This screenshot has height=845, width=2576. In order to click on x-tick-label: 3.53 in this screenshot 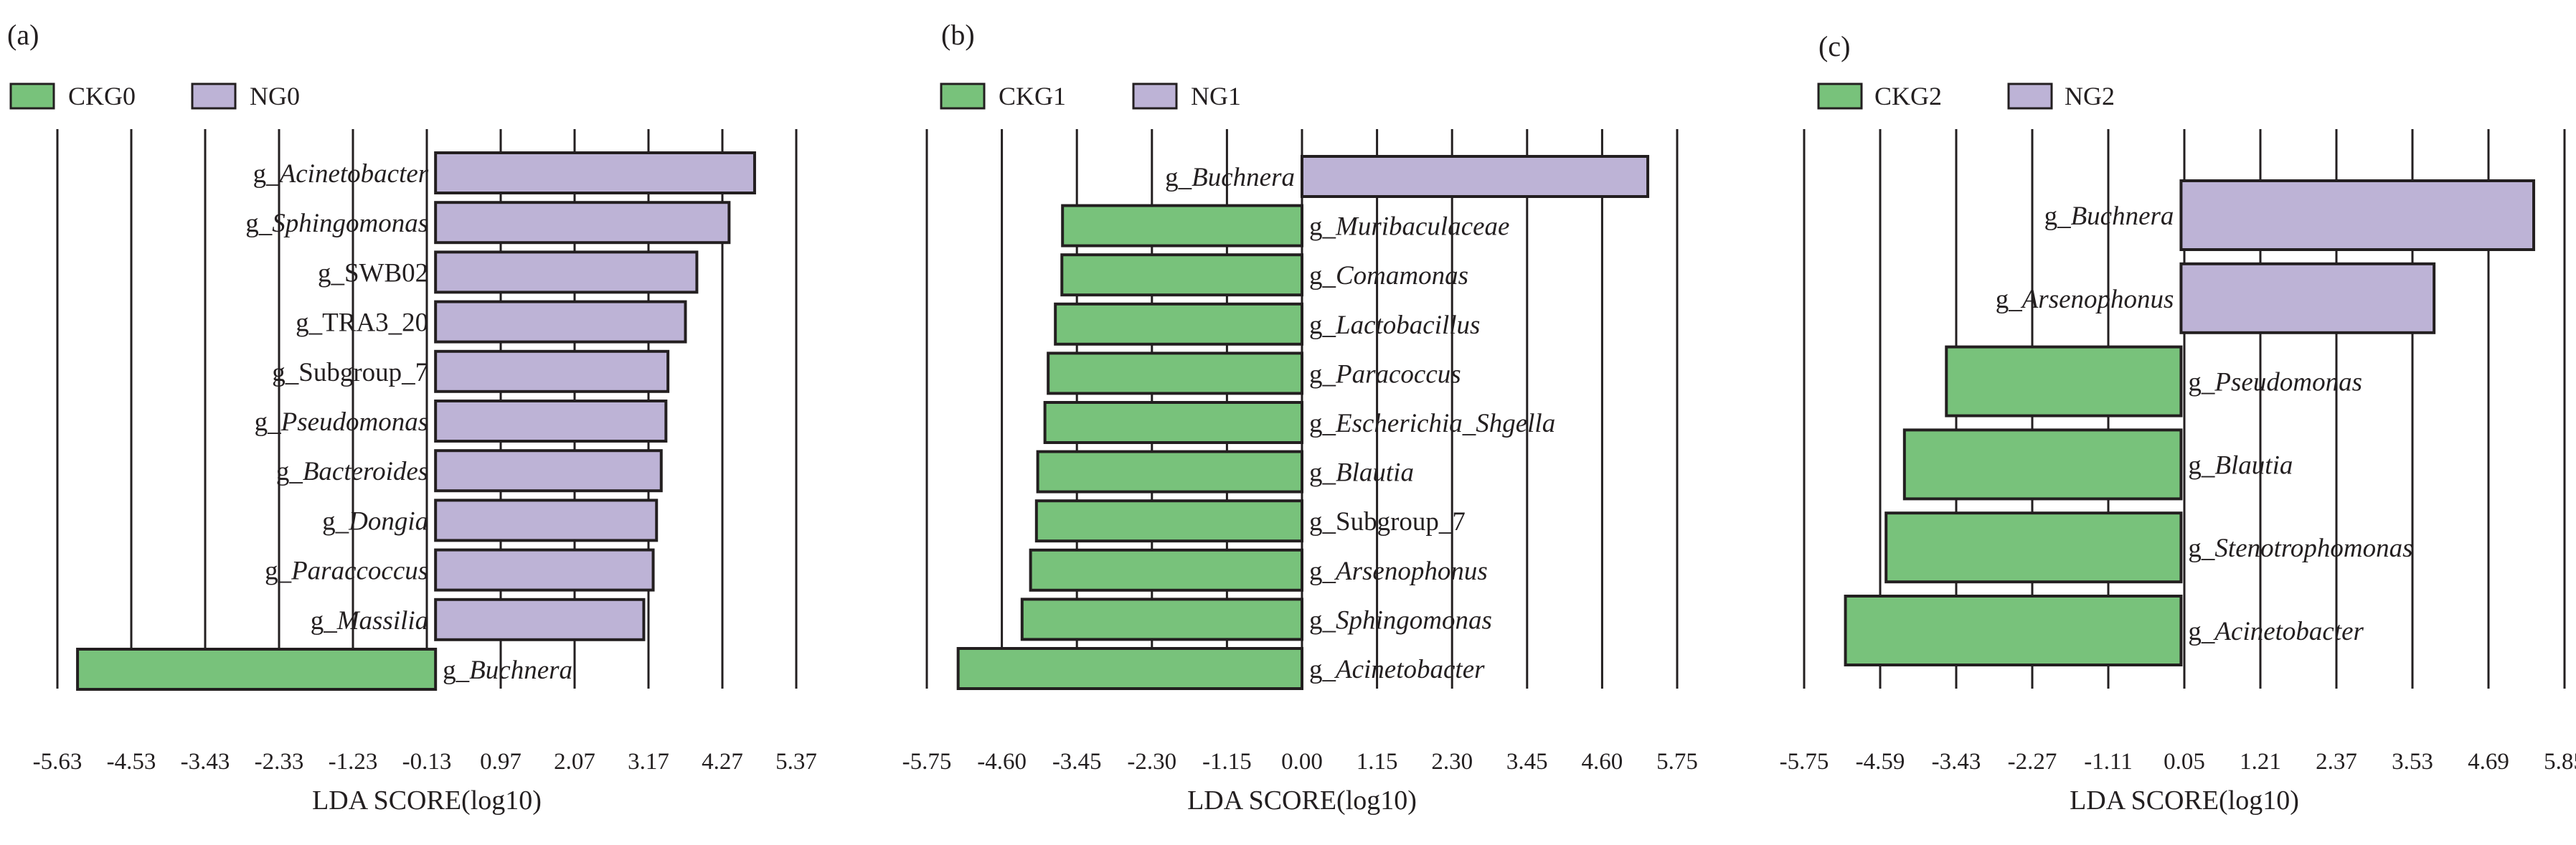, I will do `click(2412, 762)`.